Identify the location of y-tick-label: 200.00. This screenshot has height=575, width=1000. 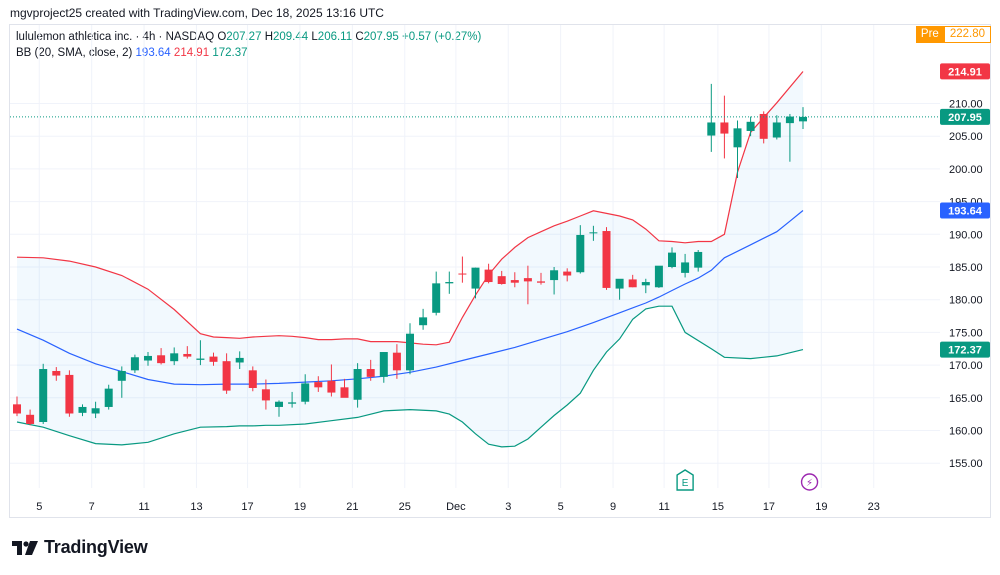
(966, 170).